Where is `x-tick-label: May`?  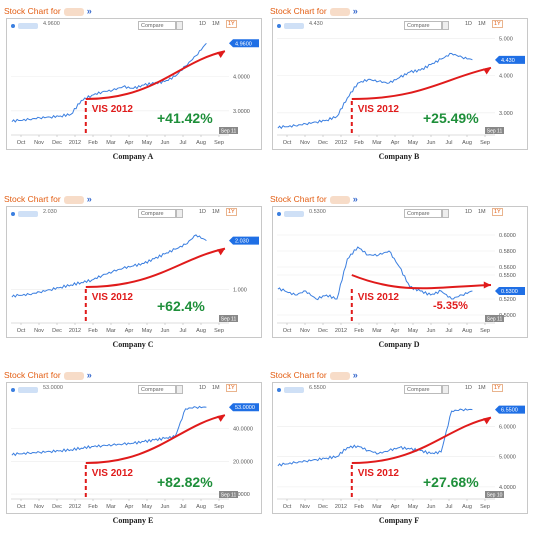 x-tick-label: May is located at coordinates (413, 331).